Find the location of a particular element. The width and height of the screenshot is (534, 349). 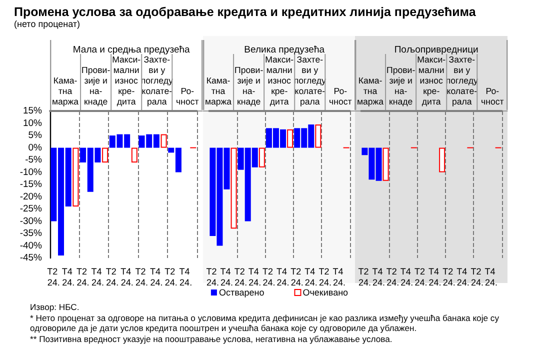

y-tick-label: 10% is located at coordinates (32, 123).